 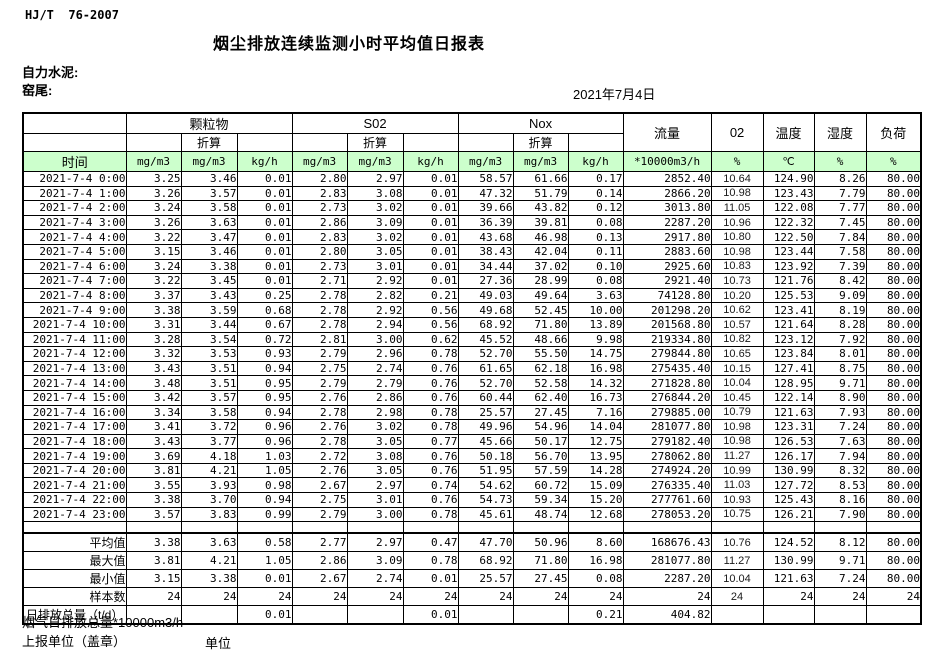 I want to click on value-cell: 2.78, so click(x=319, y=412).